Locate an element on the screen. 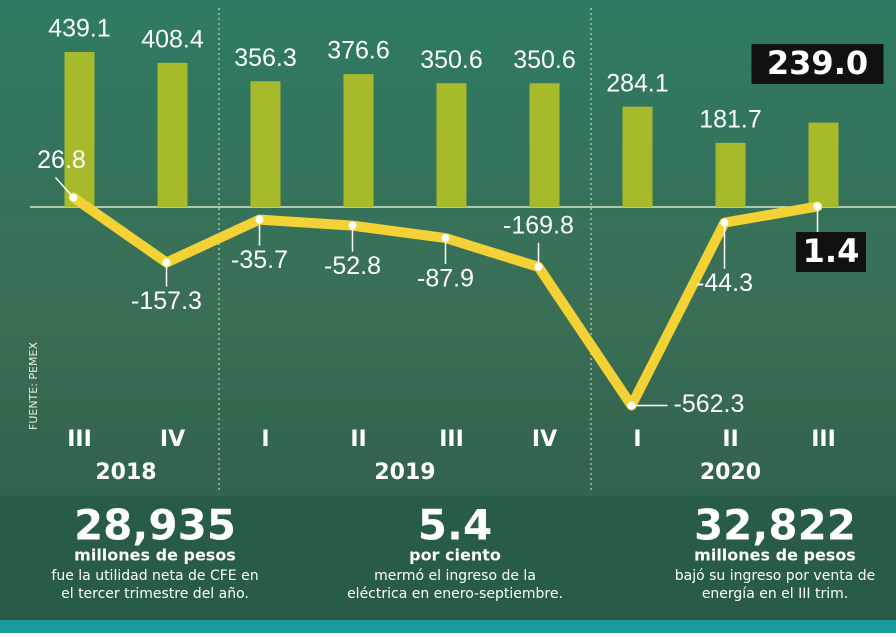  bar-value-label: 408.4 is located at coordinates (172, 39).